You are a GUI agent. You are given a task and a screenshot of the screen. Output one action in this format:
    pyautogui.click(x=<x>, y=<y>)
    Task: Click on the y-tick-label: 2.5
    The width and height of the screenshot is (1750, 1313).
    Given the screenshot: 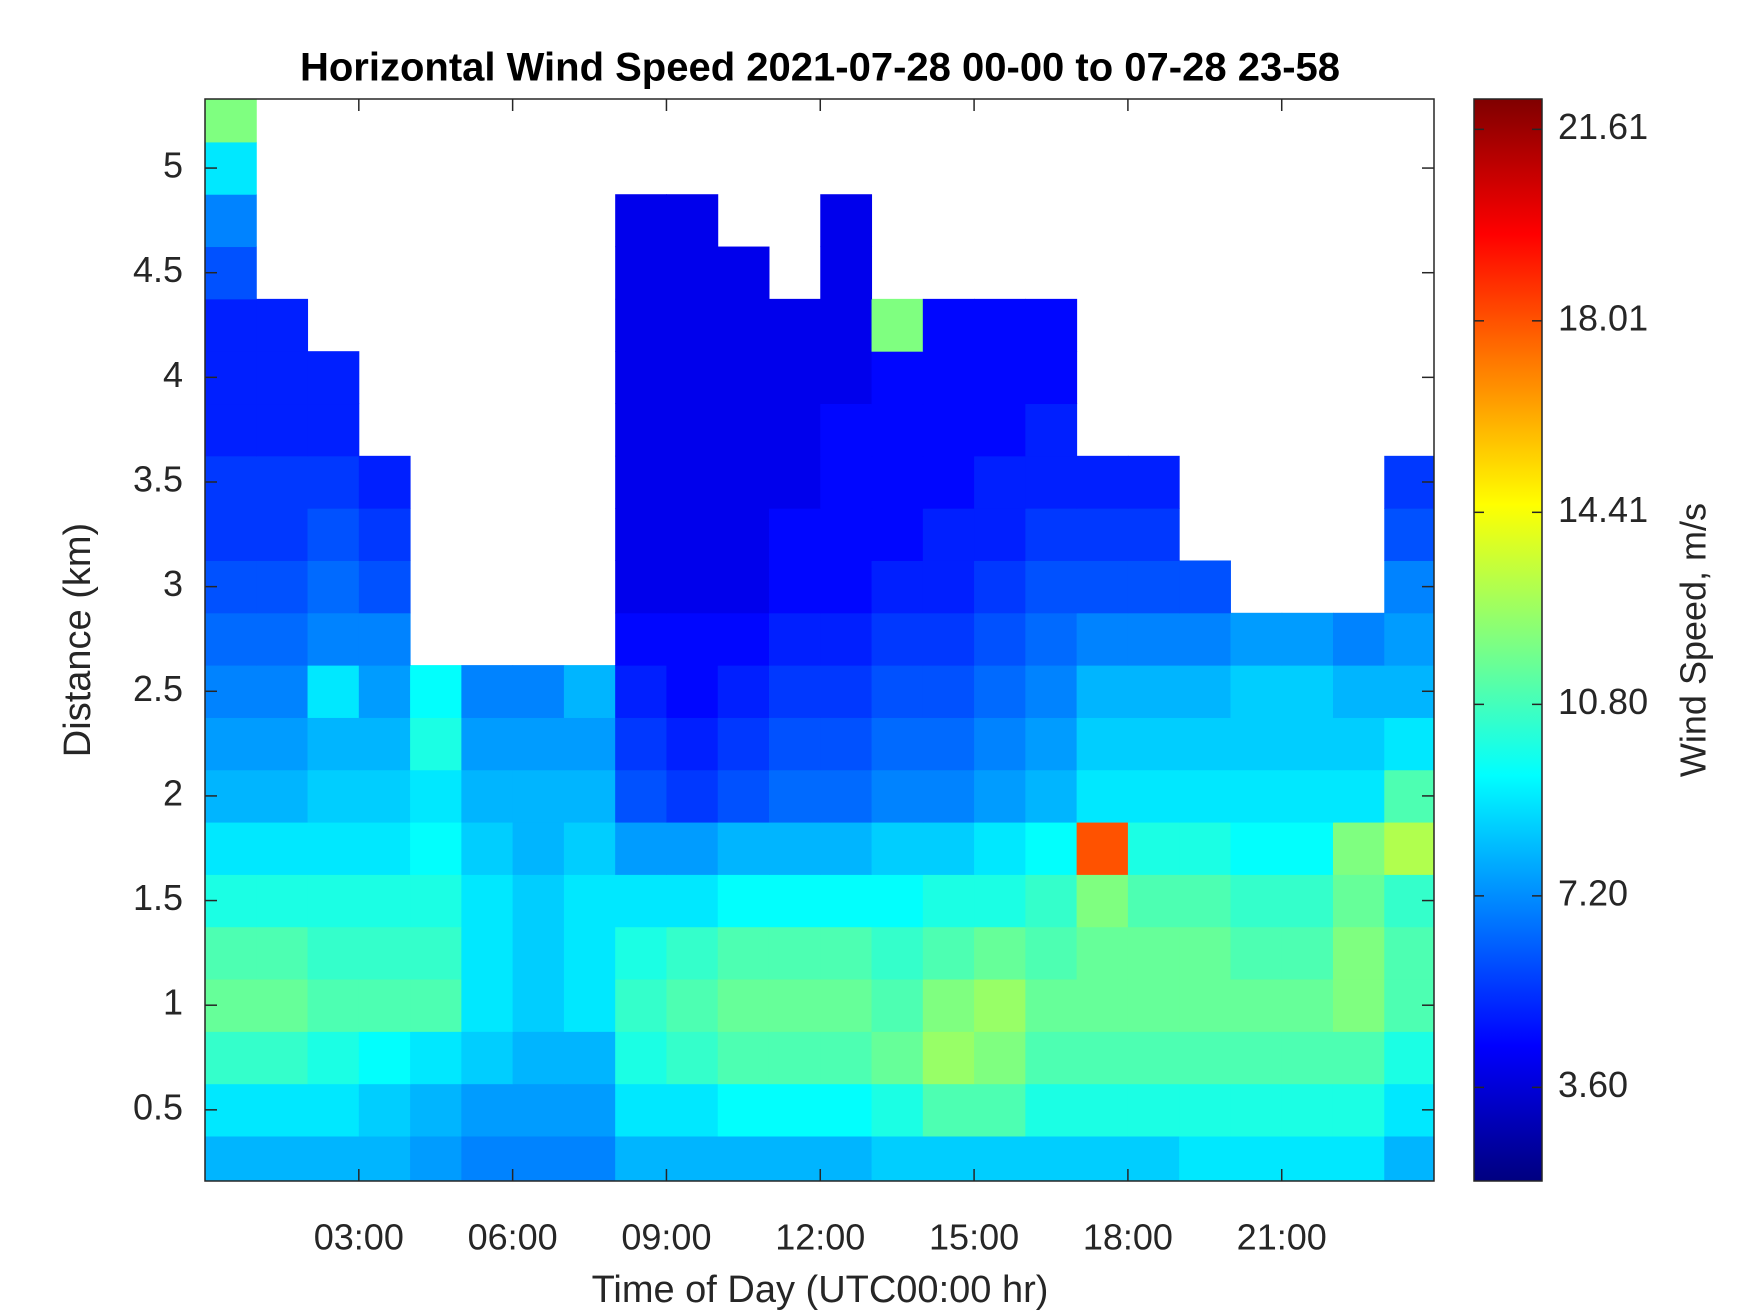 What is the action you would take?
    pyautogui.click(x=158, y=688)
    